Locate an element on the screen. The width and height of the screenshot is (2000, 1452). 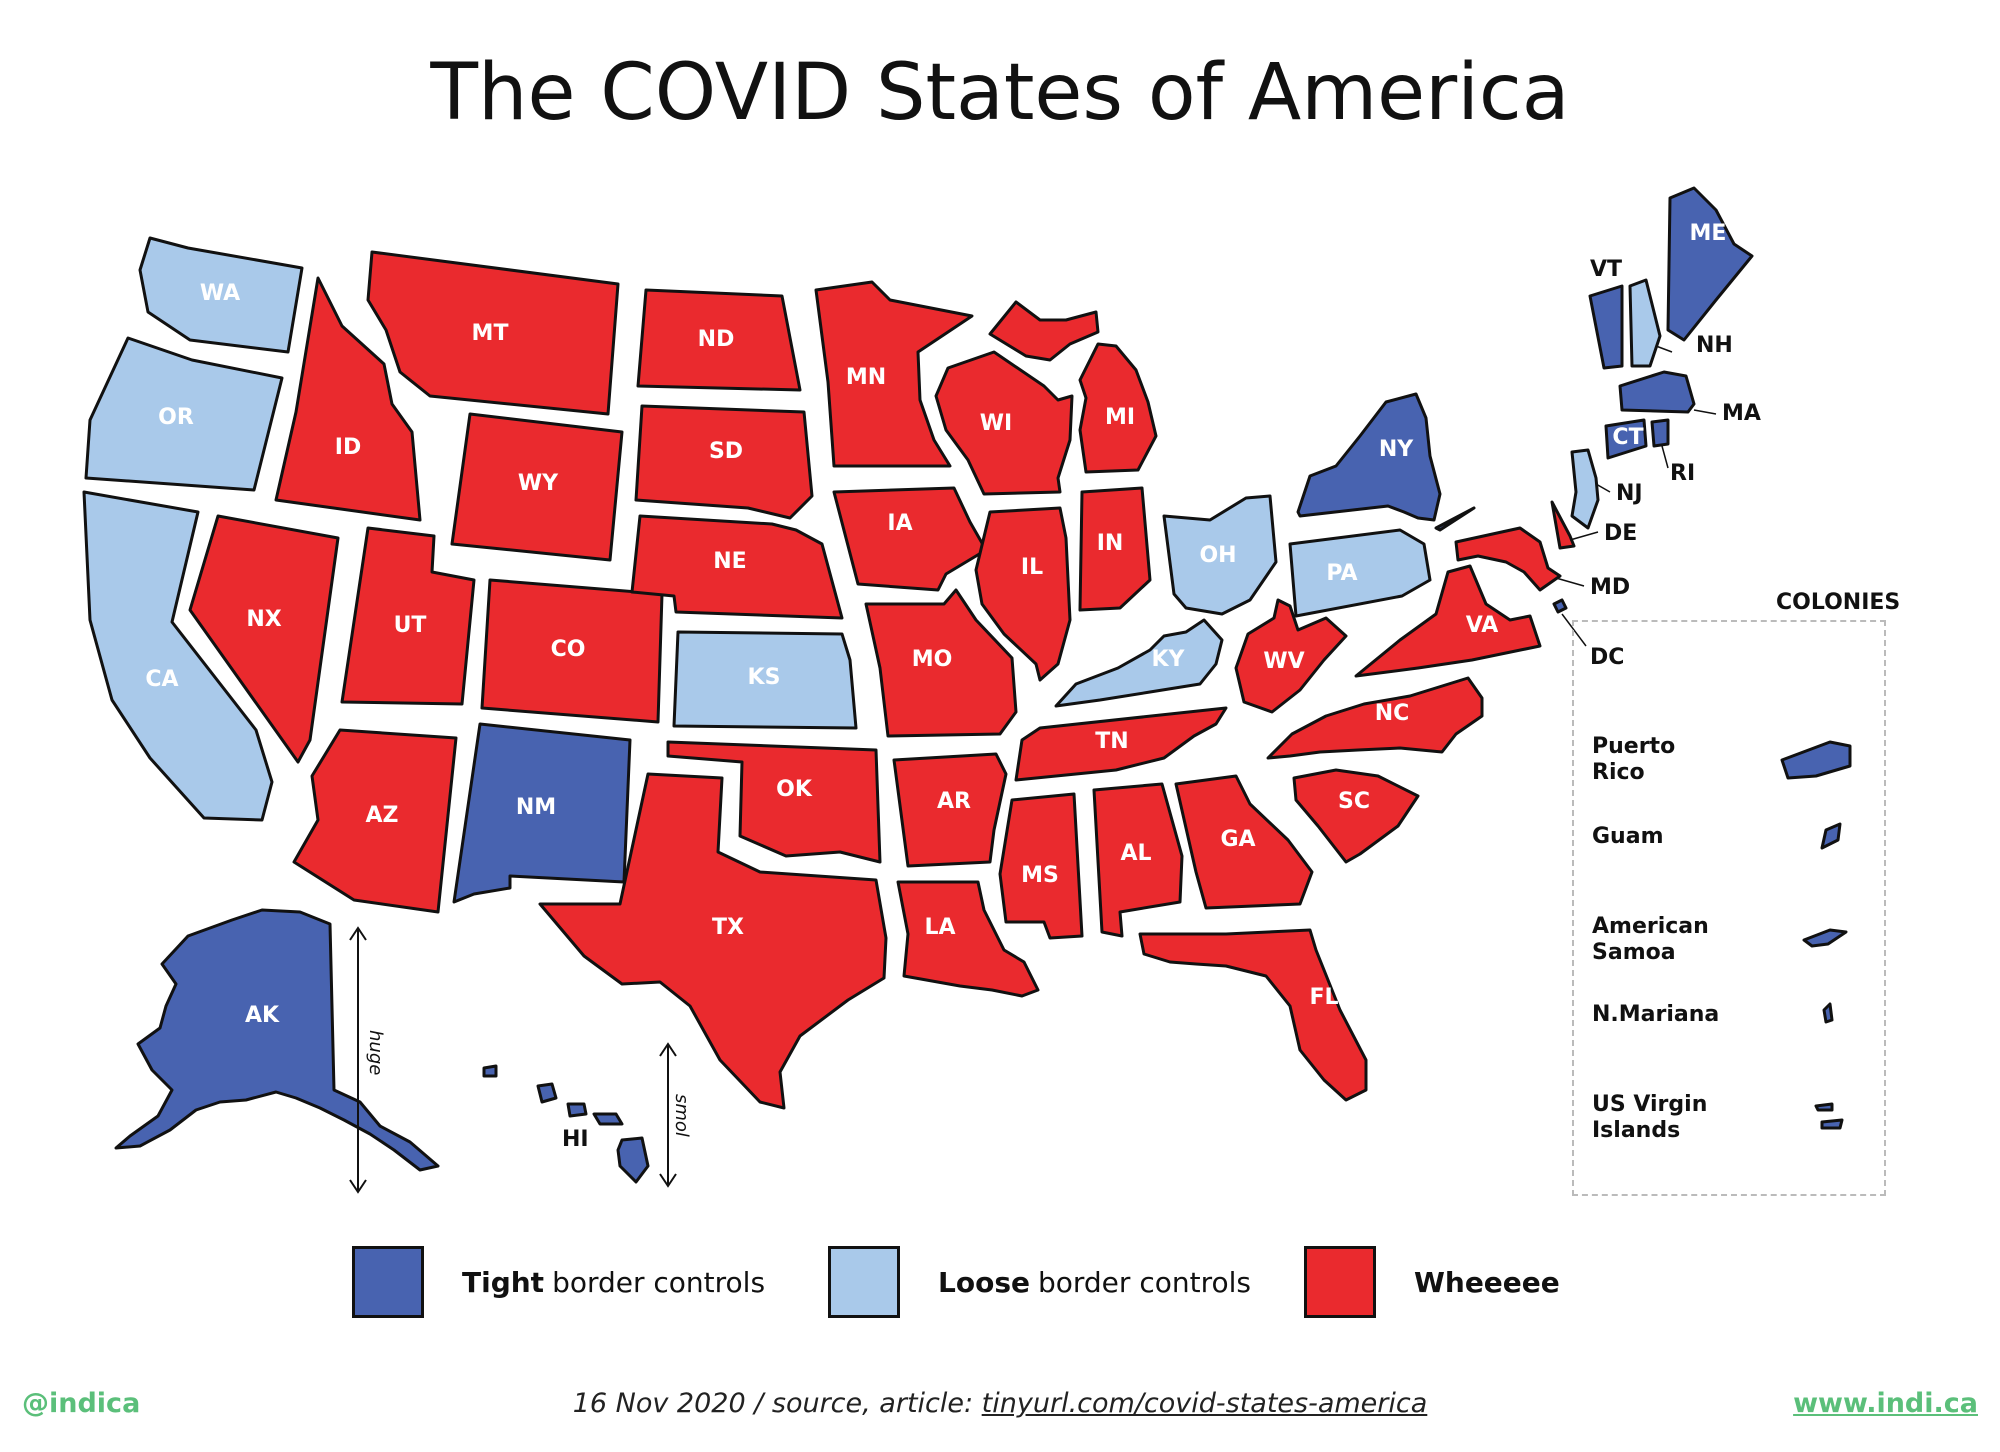
legend-bold-wheeeee: Wheeeee is located at coordinates (1487, 1282).